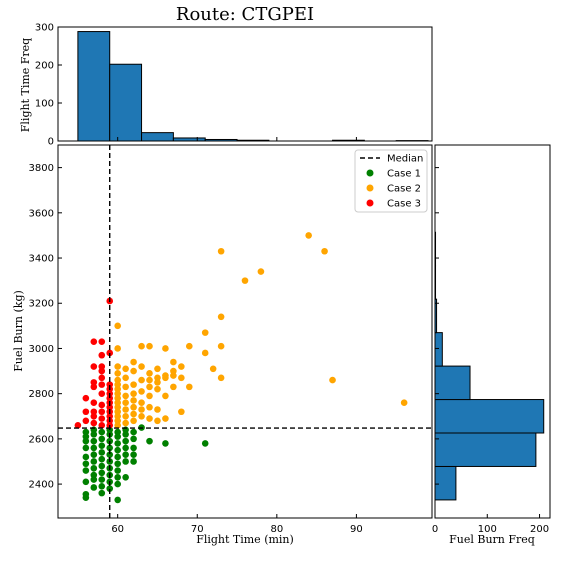  Describe the element at coordinates (492, 539) in the screenshot. I see `right-histogram-x-axis-label: Fuel Burn Freq` at that location.